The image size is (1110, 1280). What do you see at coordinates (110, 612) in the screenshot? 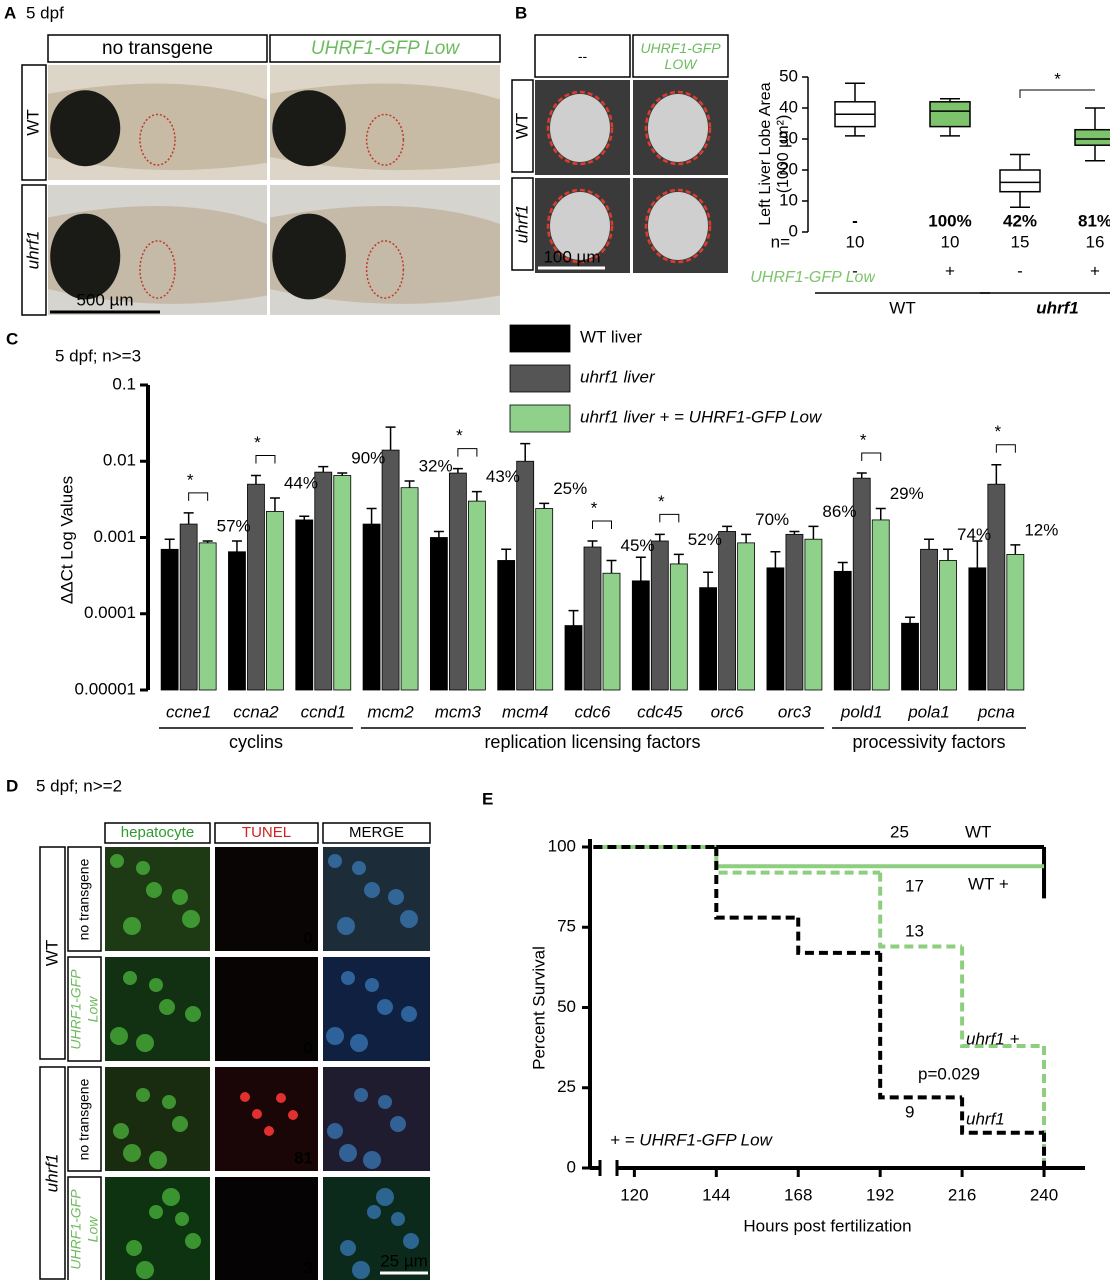
I see `y-tick-label: 0.0001` at bounding box center [110, 612].